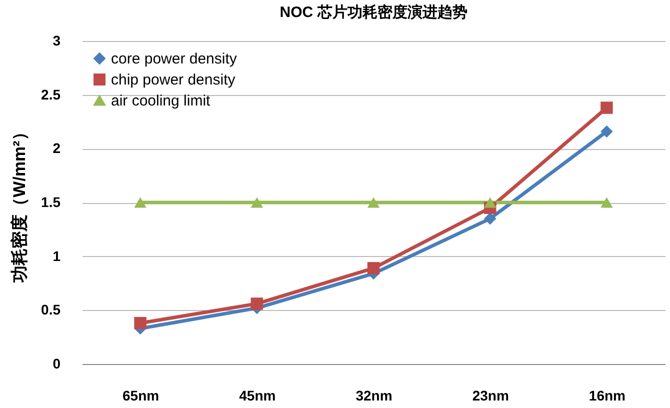 The image size is (670, 408). What do you see at coordinates (161, 101) in the screenshot?
I see `legend-label: air cooling limit` at bounding box center [161, 101].